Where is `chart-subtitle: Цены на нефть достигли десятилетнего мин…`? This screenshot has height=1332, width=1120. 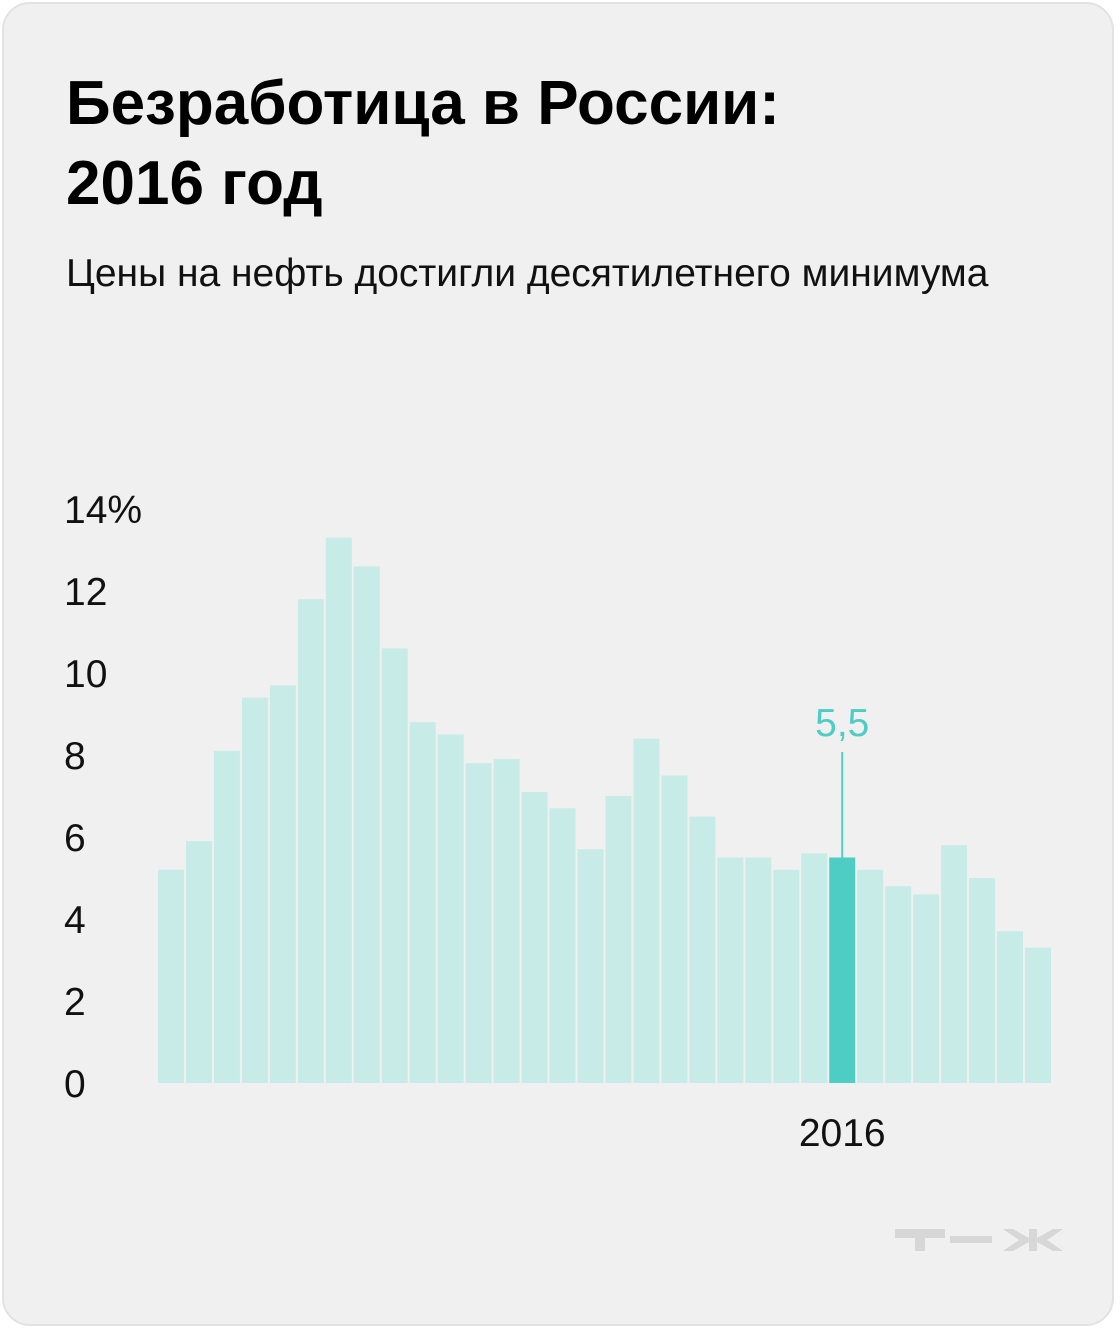 chart-subtitle: Цены на нефть достигли десятилетнего мин… is located at coordinates (527, 273).